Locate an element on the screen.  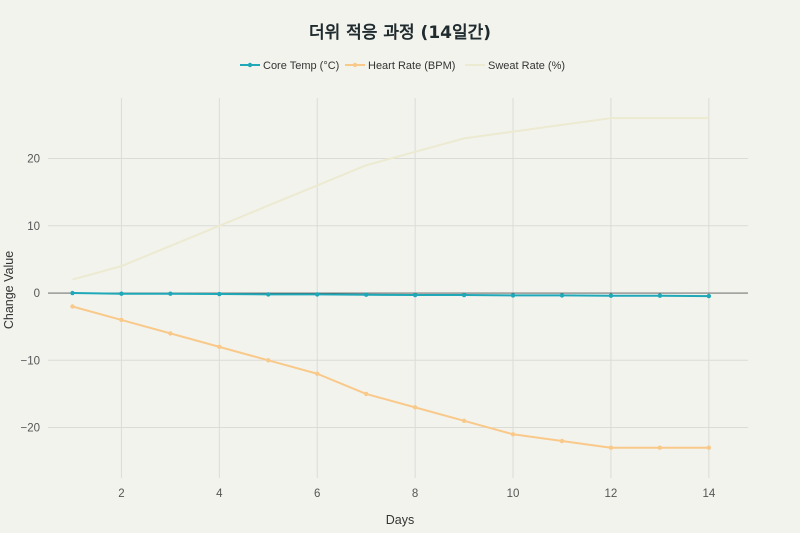
legend-item: Heart Rate (BPM) is located at coordinates (400, 66).